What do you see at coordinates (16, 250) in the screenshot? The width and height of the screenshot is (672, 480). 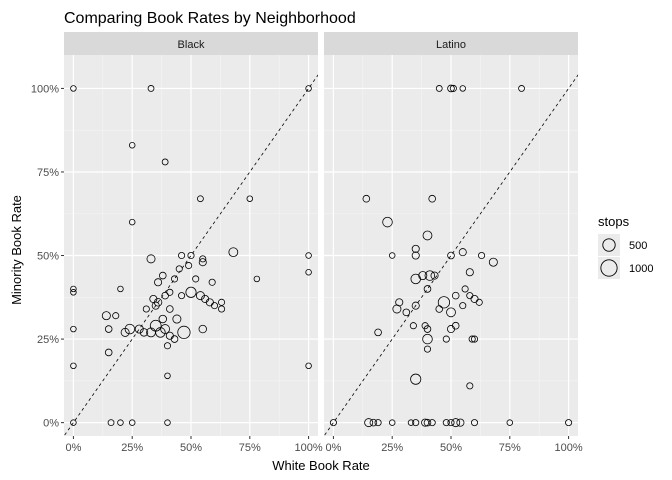 I see `y-axis-title: Minority Book Rate` at bounding box center [16, 250].